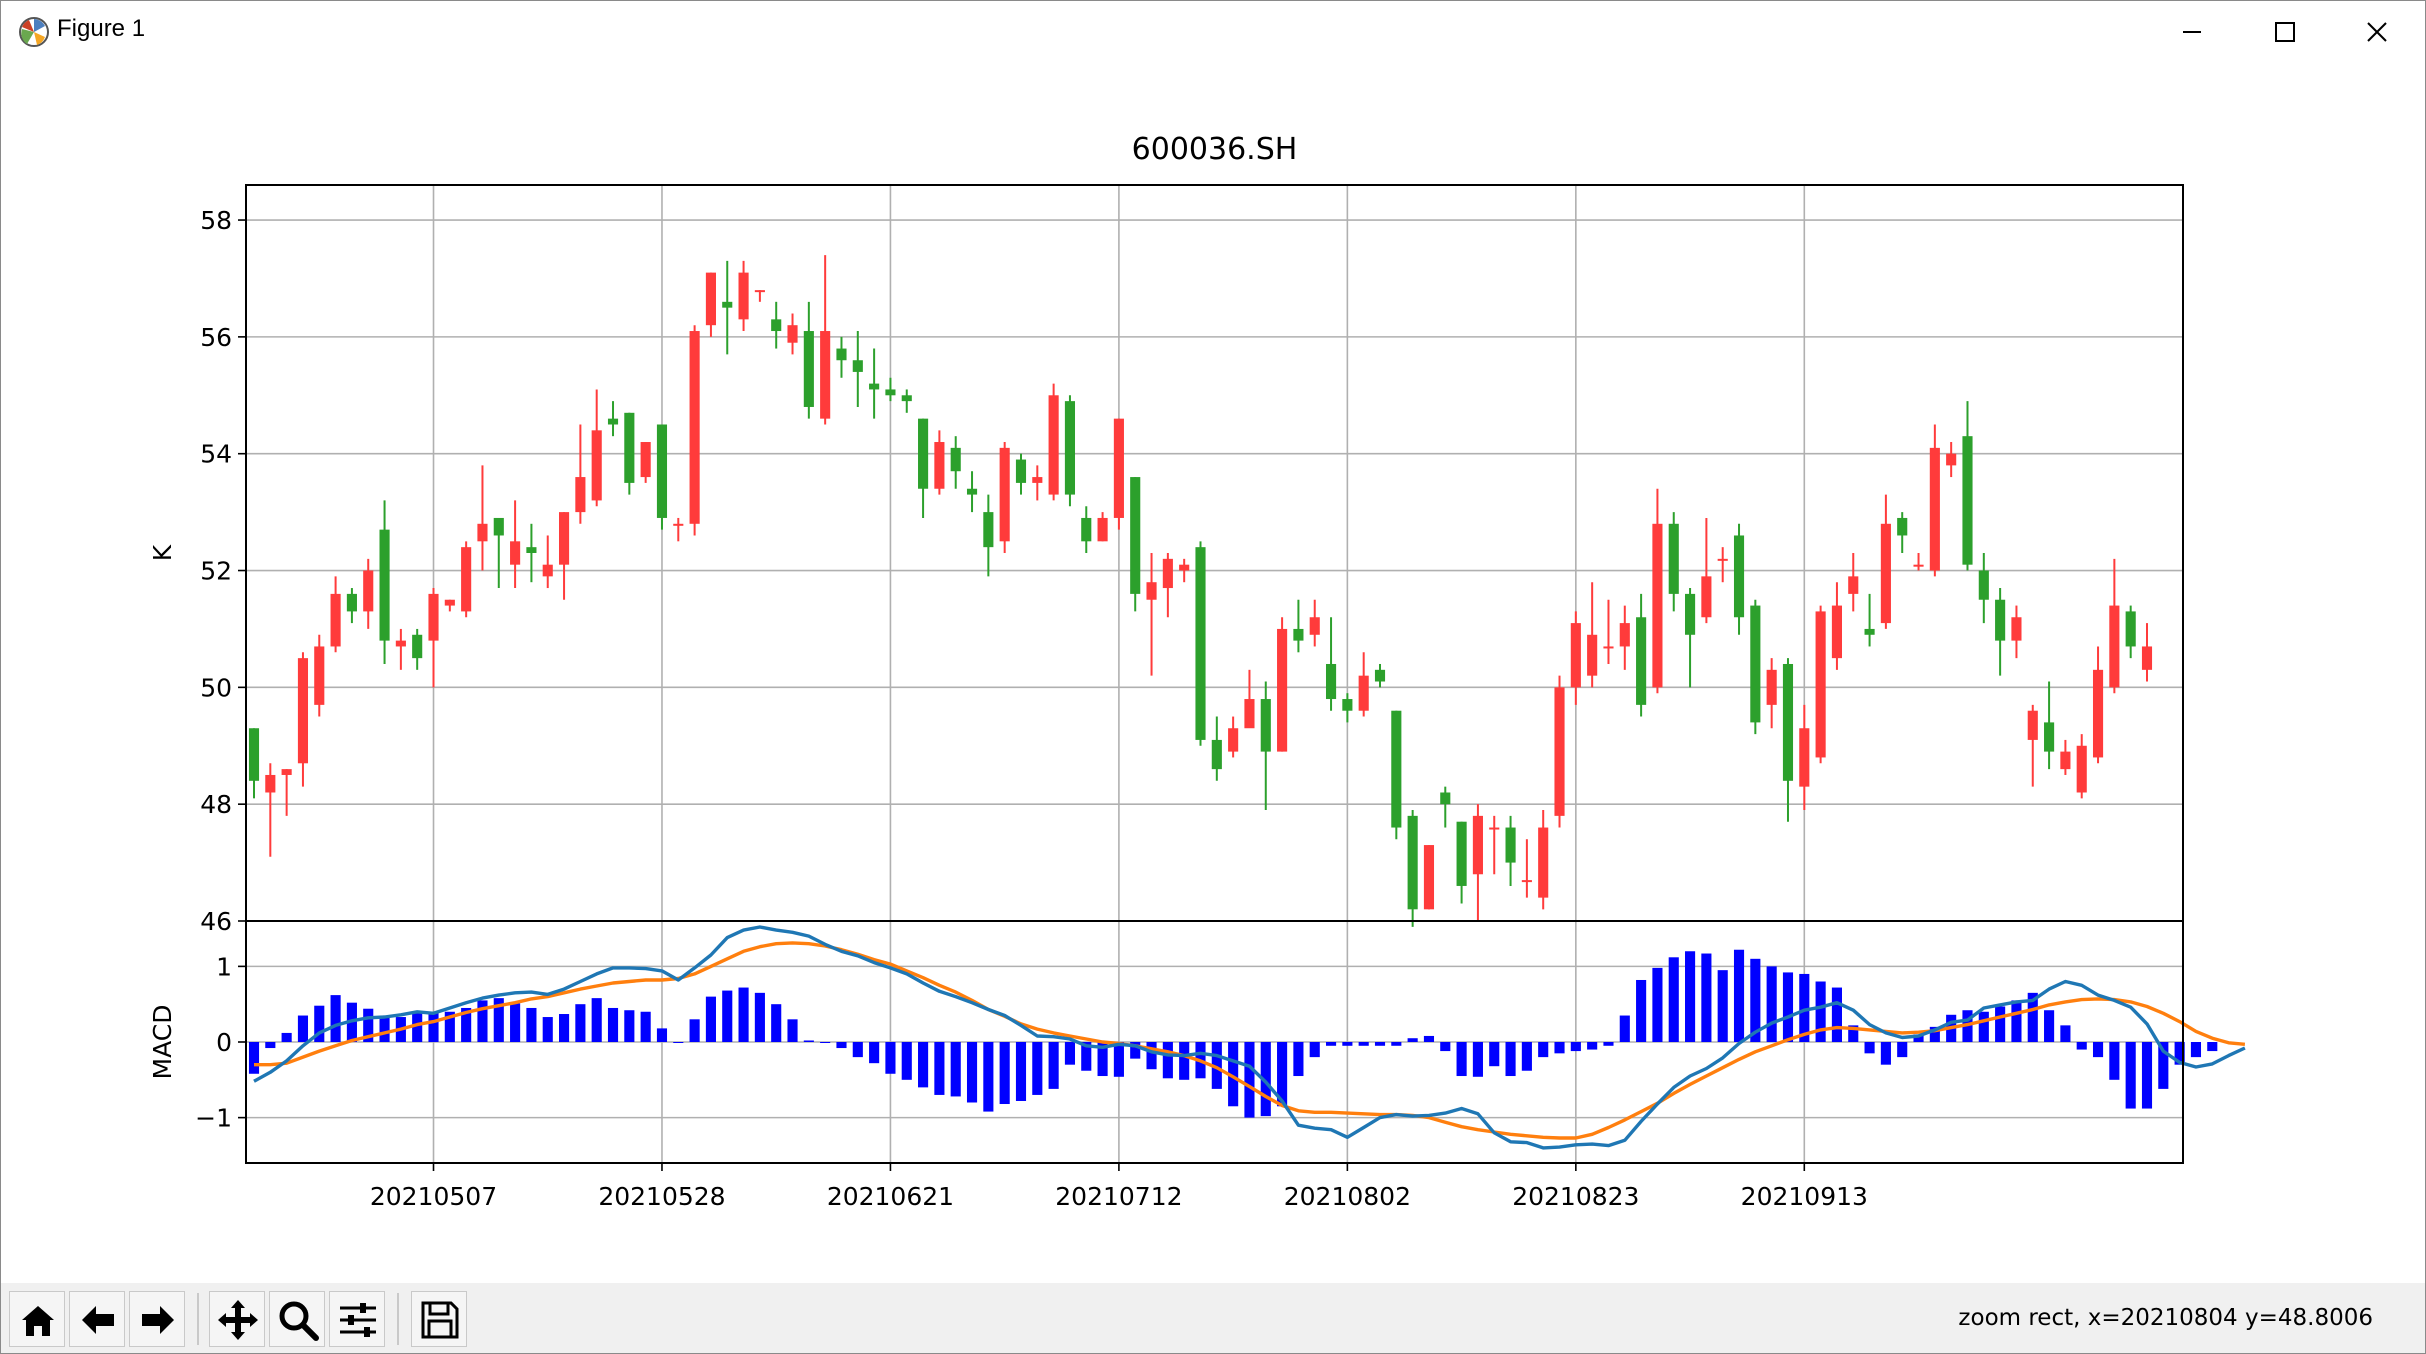  What do you see at coordinates (1213, 32) in the screenshot?
I see `title-bar: Figure 1` at bounding box center [1213, 32].